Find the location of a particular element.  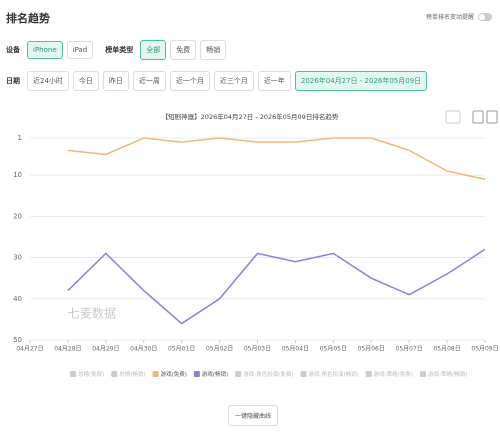

legend-label: 游戏-策略(免费) is located at coordinates (393, 374).